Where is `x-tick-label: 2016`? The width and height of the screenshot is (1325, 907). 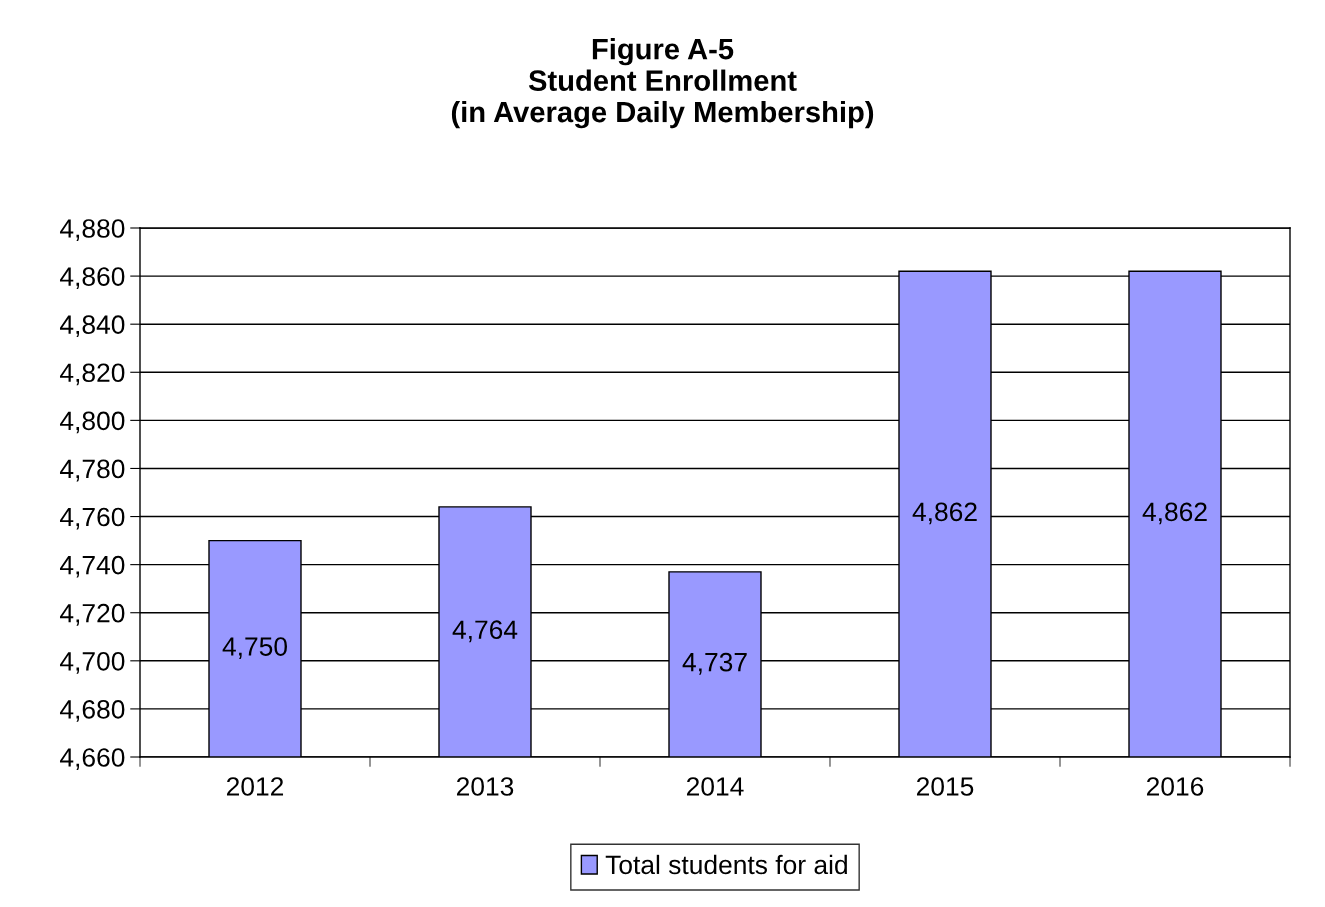 x-tick-label: 2016 is located at coordinates (1175, 786).